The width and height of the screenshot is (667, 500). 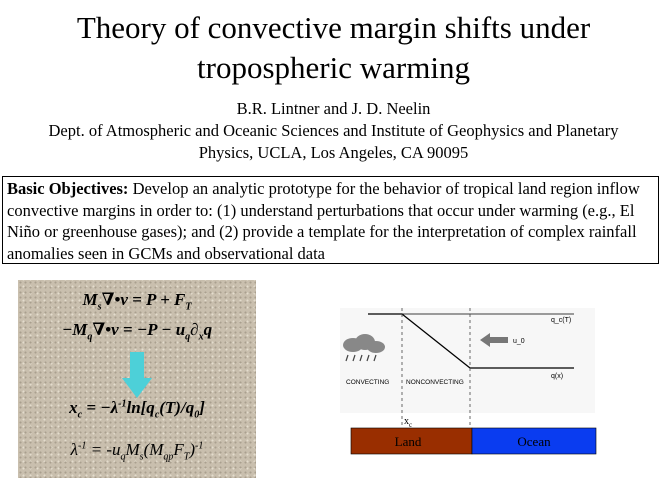 I want to click on diagram-background, so click(x=467, y=360).